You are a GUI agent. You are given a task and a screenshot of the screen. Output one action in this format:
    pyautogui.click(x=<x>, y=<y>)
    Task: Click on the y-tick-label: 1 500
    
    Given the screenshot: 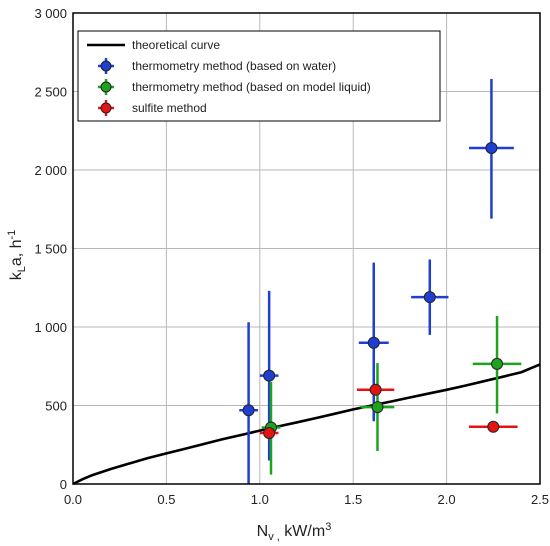 What is the action you would take?
    pyautogui.click(x=50, y=249)
    